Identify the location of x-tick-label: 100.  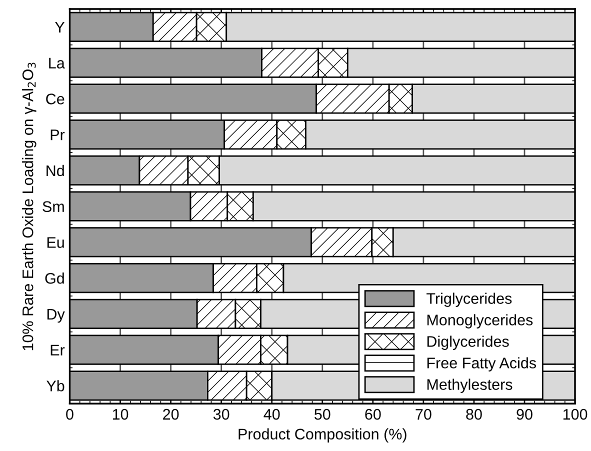
(575, 414).